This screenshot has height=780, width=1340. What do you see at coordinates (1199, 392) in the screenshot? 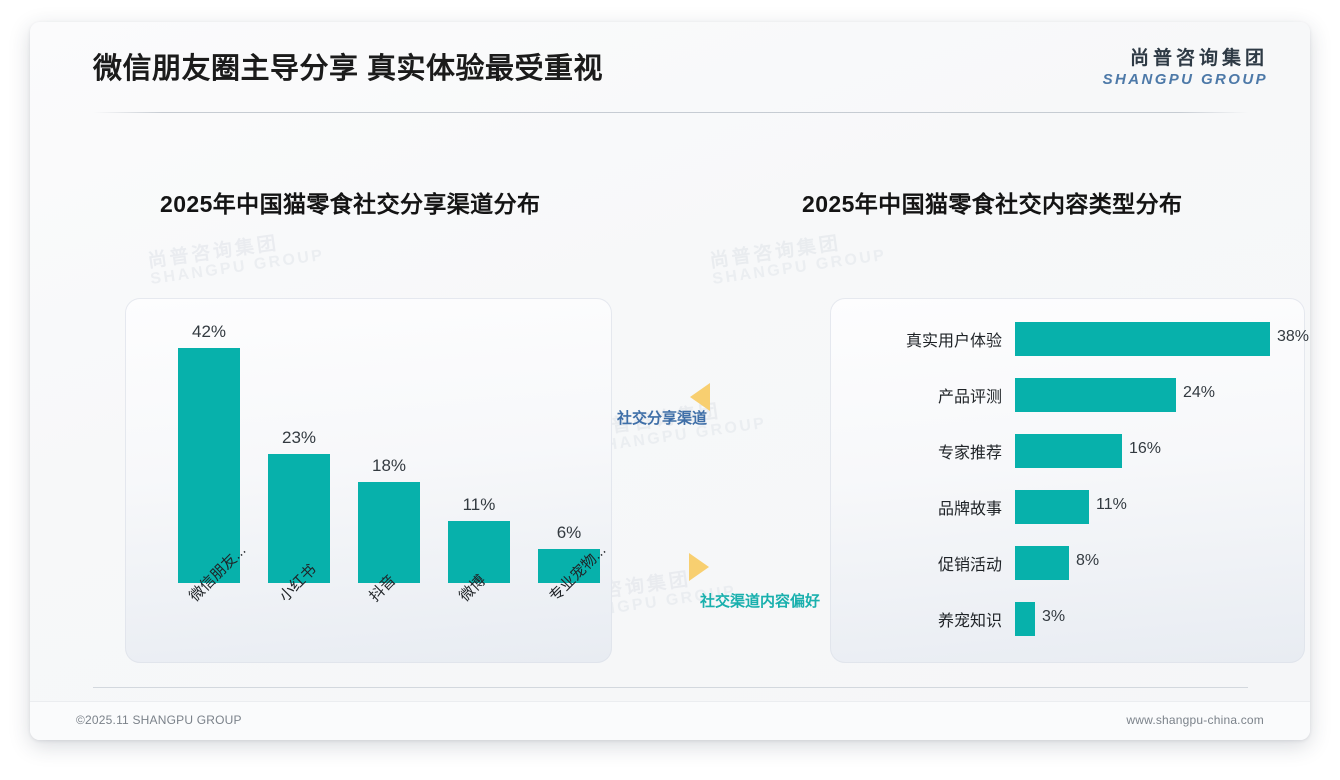
I see `bar-value-label: 24%` at bounding box center [1199, 392].